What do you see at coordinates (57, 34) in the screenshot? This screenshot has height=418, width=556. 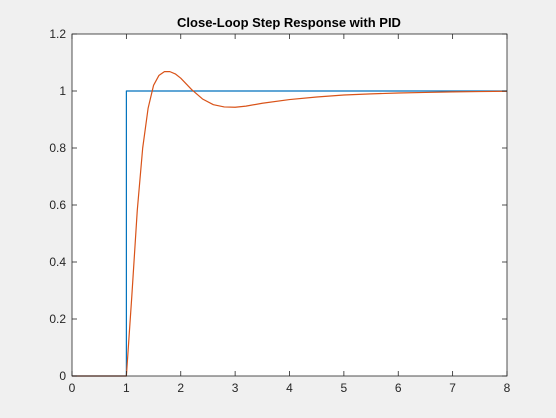 I see `y-tick-label: 1.2` at bounding box center [57, 34].